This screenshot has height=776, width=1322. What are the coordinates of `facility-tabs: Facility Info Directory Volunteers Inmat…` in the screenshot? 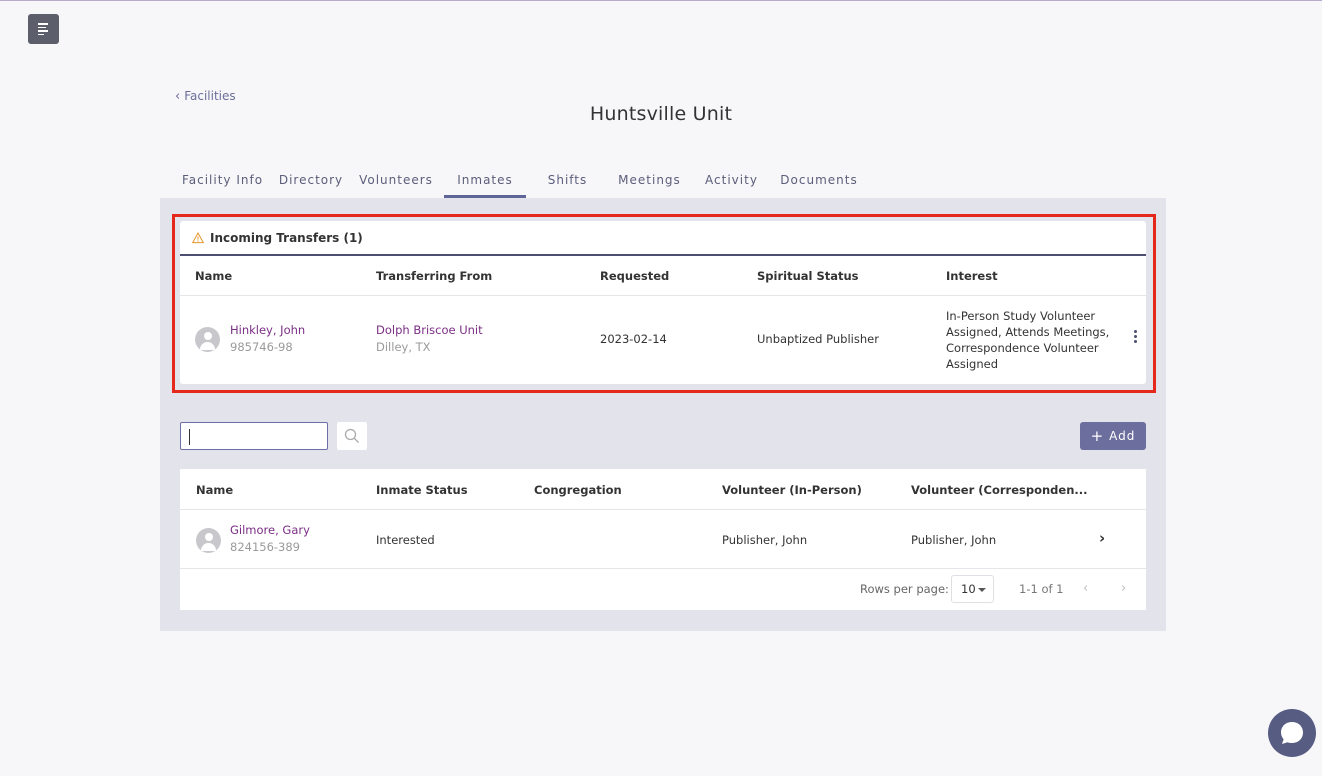 It's located at (518, 179).